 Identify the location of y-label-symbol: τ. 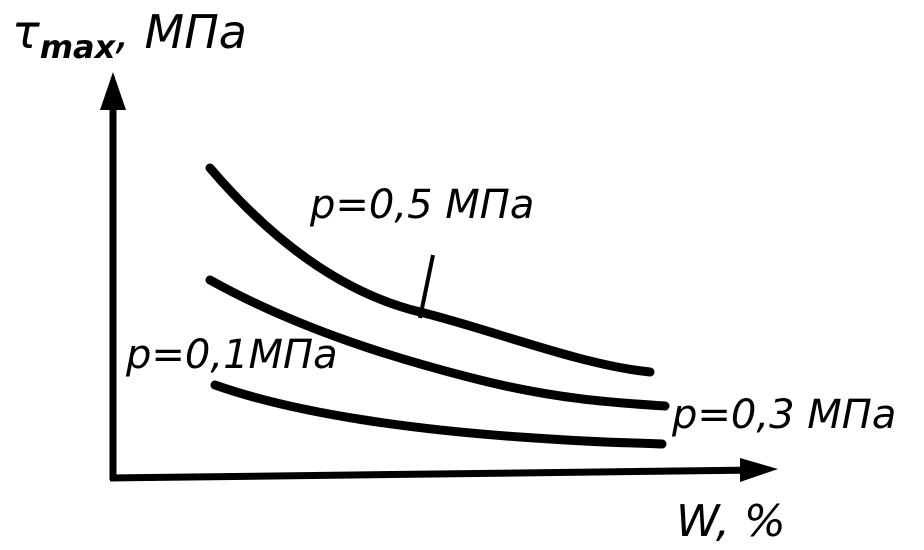
(26, 32).